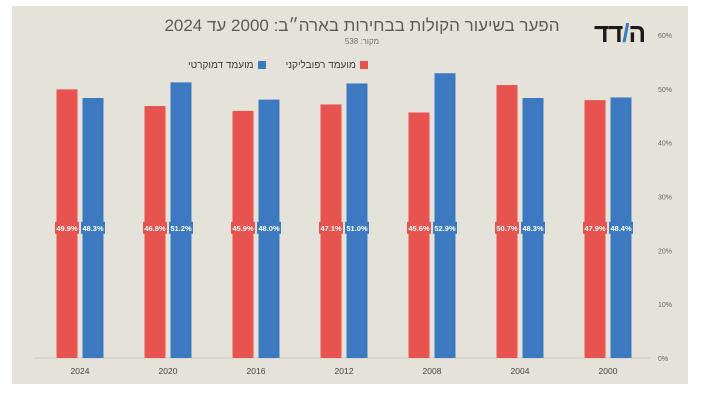 The height and width of the screenshot is (400, 711). I want to click on legend-item-republican: מועמד רפובליקני, so click(327, 65).